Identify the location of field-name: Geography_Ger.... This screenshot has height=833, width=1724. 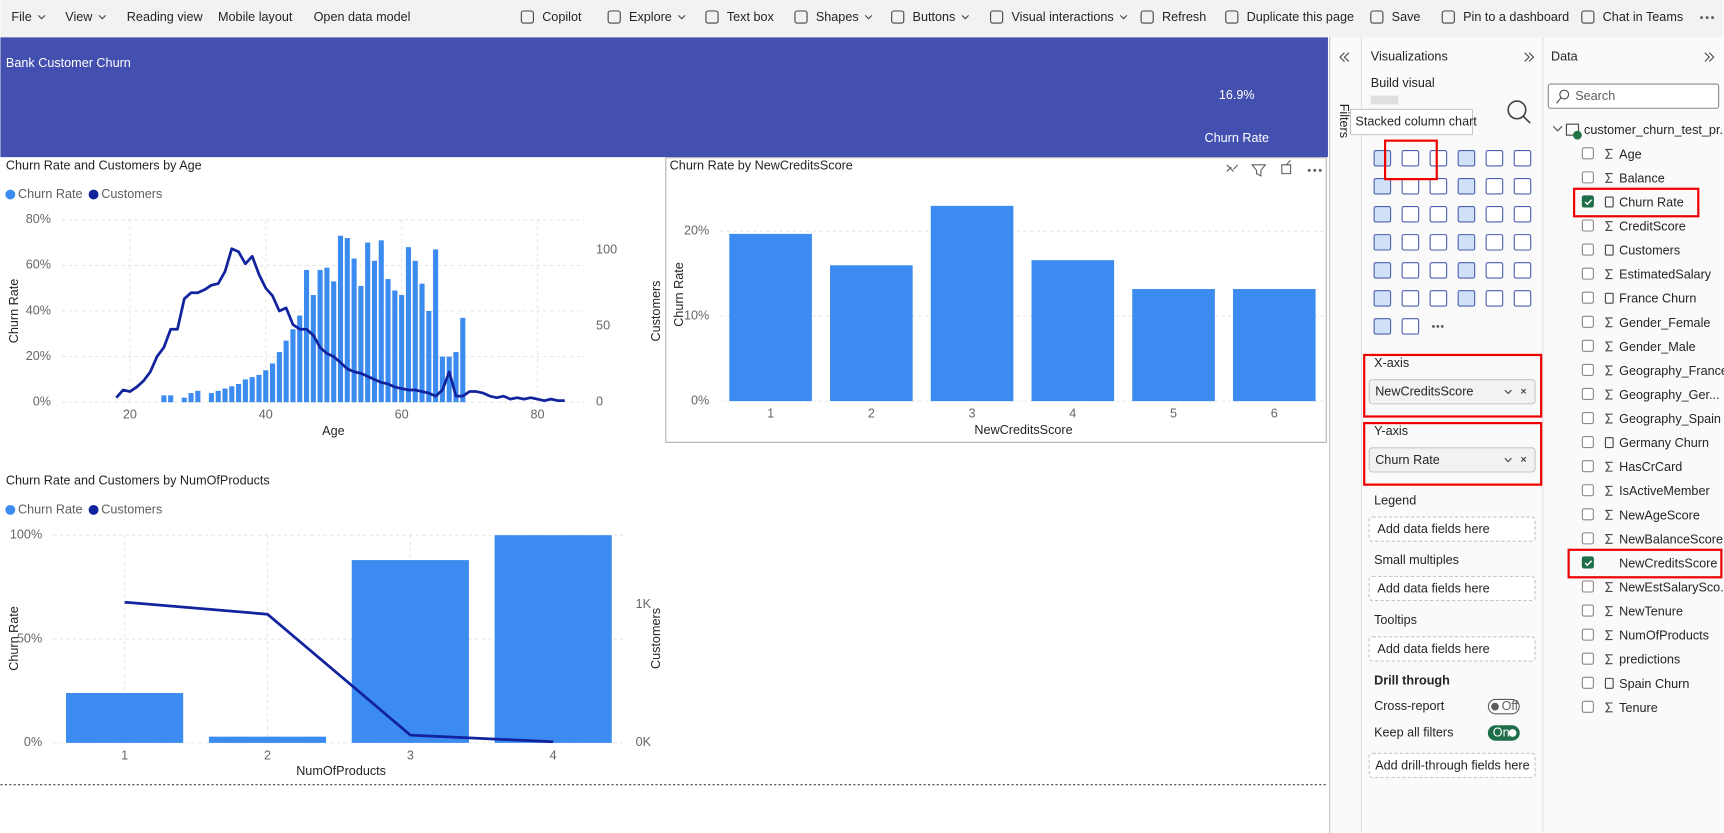
(1669, 395).